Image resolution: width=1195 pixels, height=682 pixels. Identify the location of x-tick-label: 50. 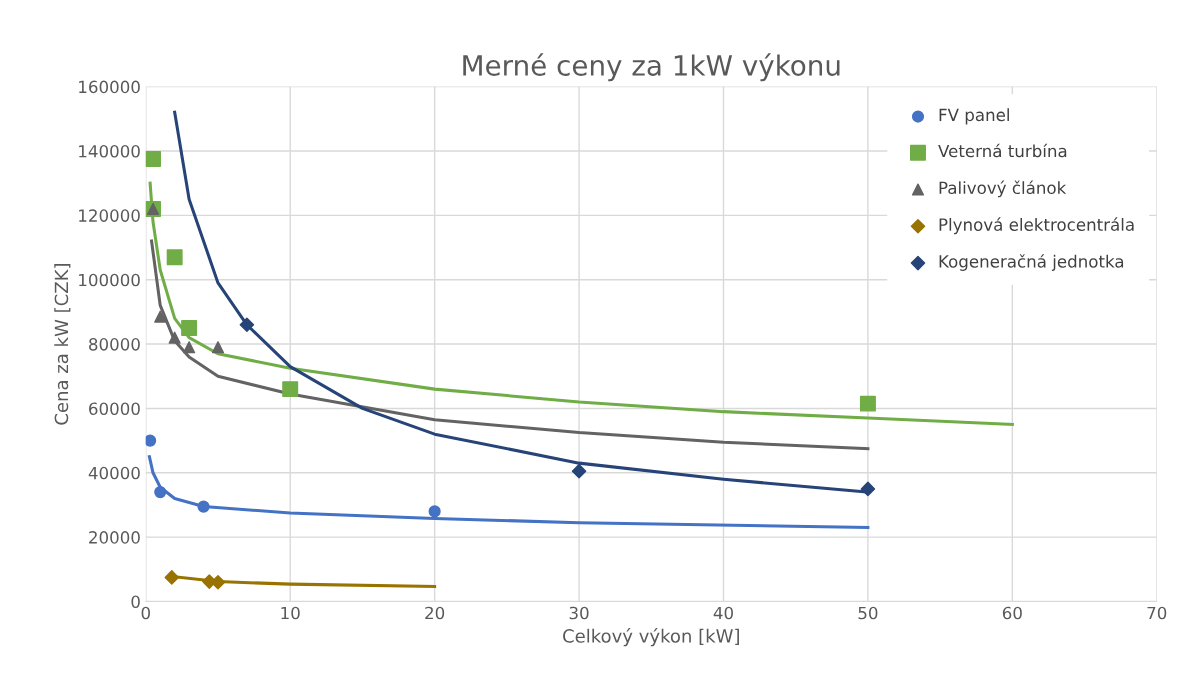
(868, 613).